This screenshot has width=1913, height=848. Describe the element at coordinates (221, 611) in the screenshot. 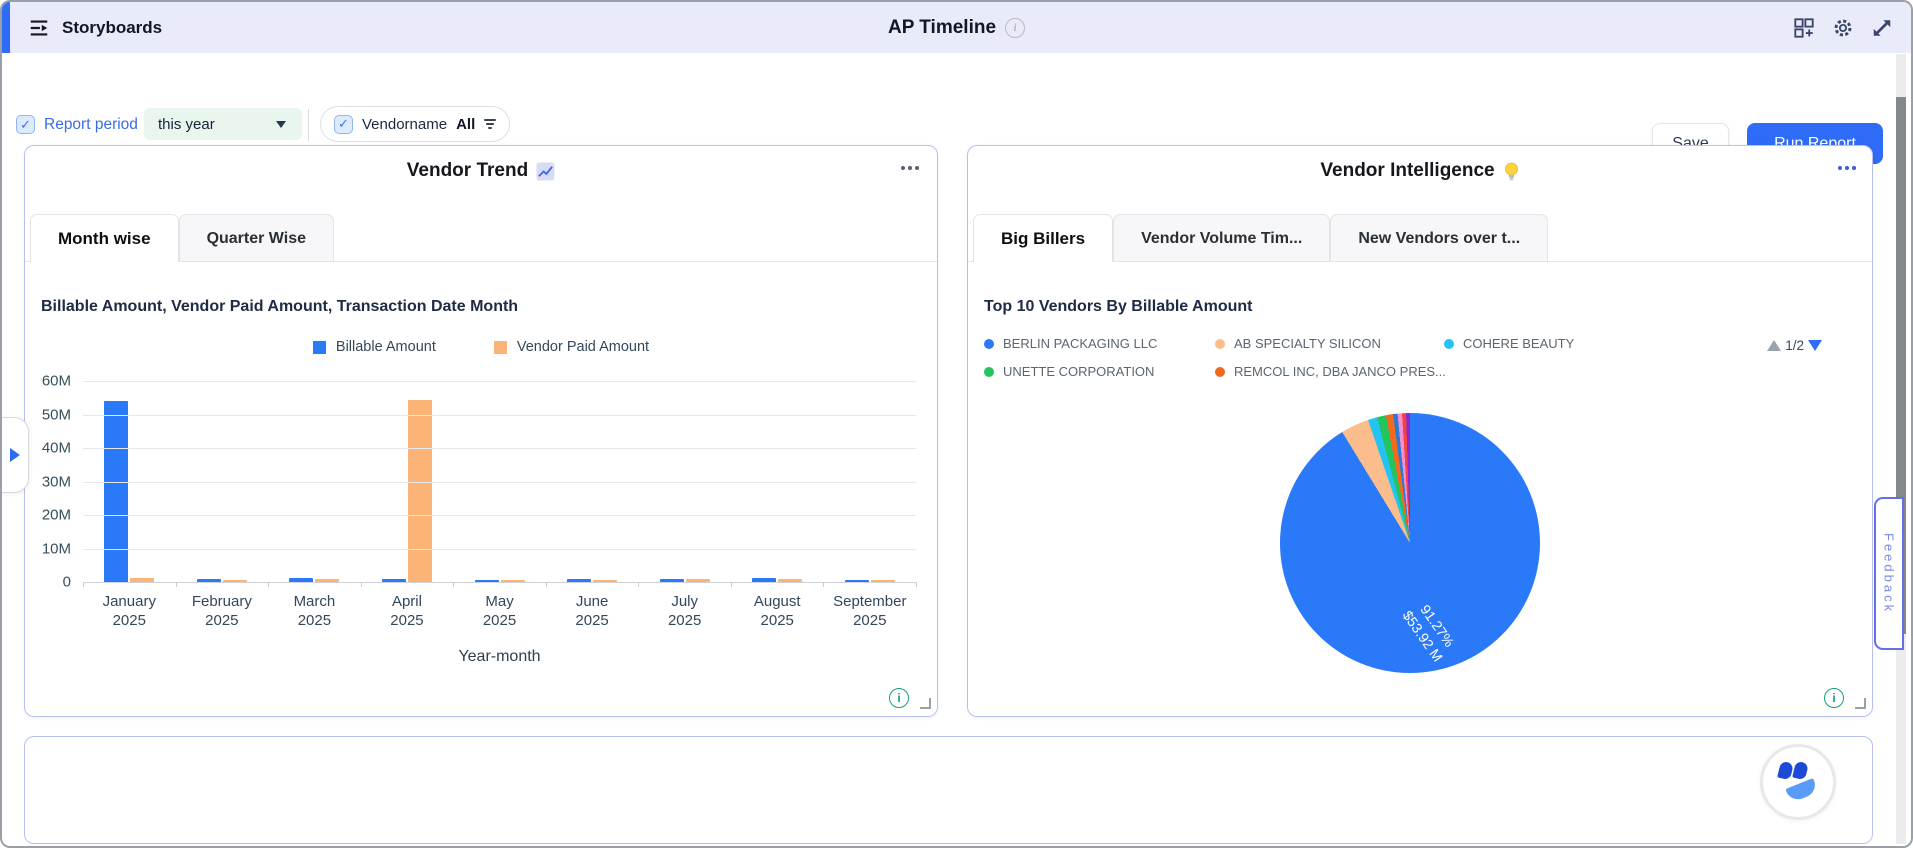

I see `x-axis-label: February 2025` at that location.